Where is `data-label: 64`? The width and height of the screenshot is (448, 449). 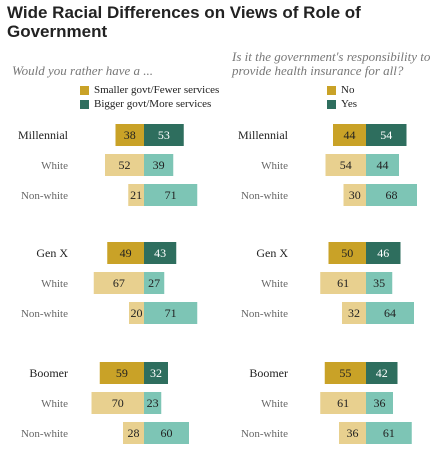
data-label: 64 is located at coordinates (390, 313).